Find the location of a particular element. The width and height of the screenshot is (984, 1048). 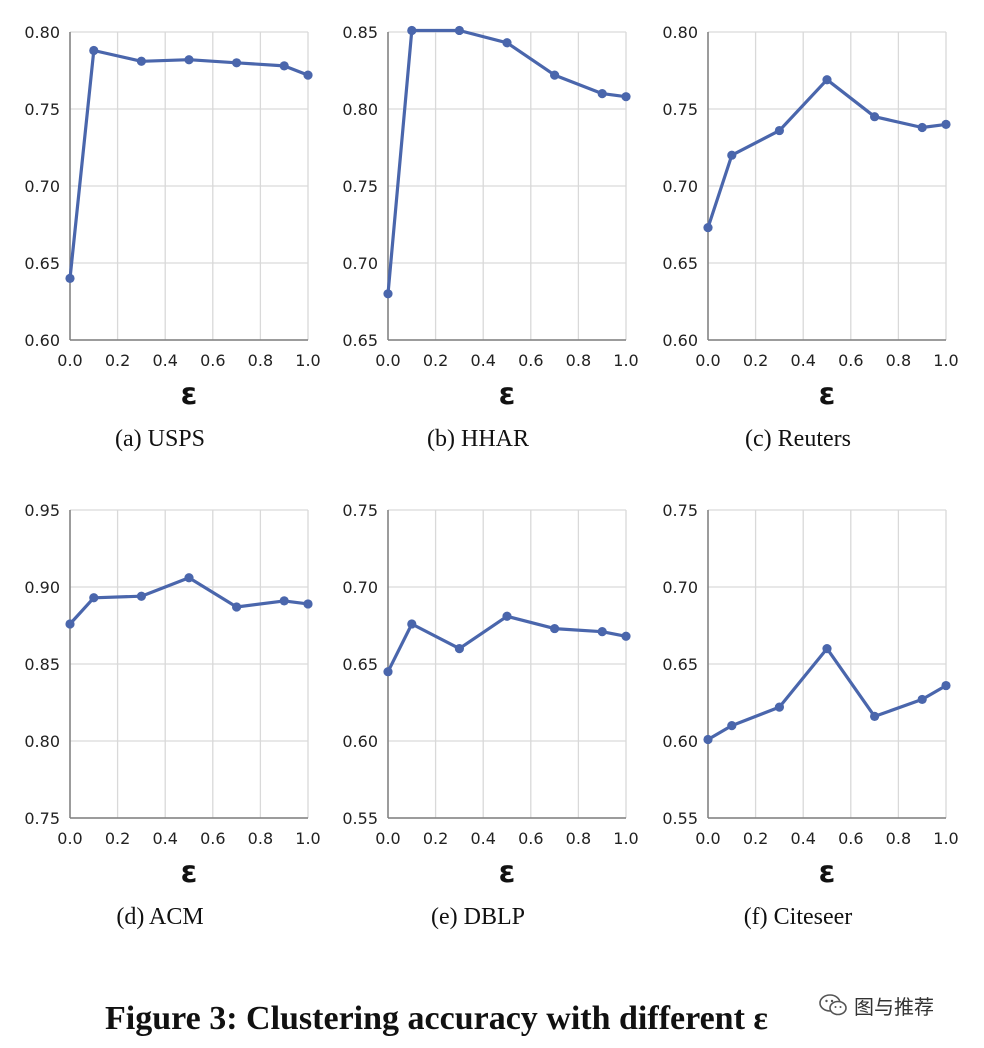

y-tick-label: 0.90 is located at coordinates (42, 587).